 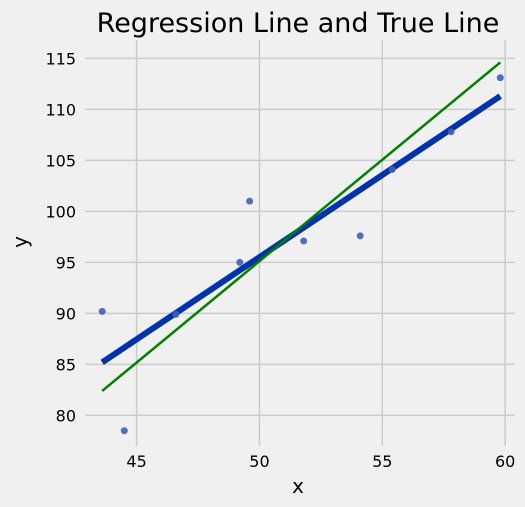 What do you see at coordinates (60, 58) in the screenshot?
I see `y-tick-label: 115` at bounding box center [60, 58].